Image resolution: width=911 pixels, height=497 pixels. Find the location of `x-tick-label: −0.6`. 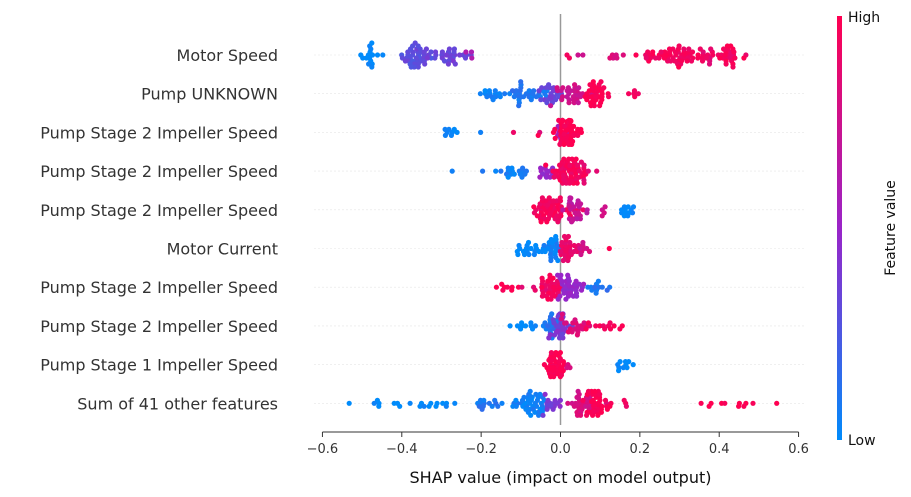

x-tick-label: −0.6 is located at coordinates (323, 449).